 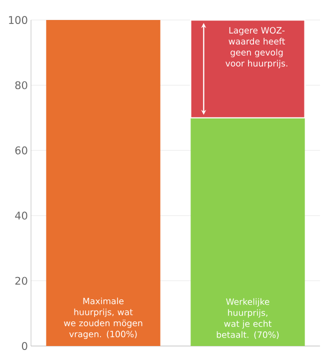 What do you see at coordinates (247, 318) in the screenshot?
I see `data-label: Werkelijke huurprijs, wat je echt betaalt. (70%)` at bounding box center [247, 318].